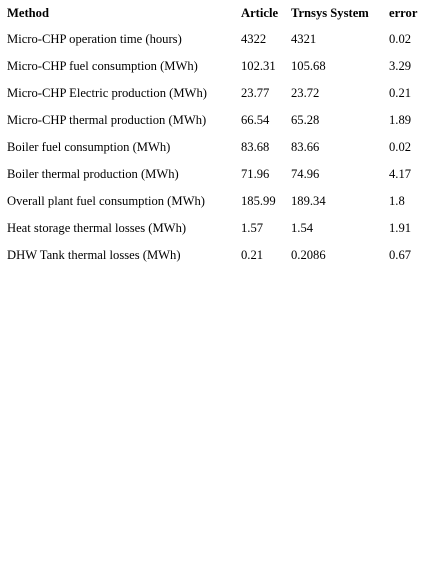  I want to click on table-header: Method Article Trnsys System error, so click(216, 19).